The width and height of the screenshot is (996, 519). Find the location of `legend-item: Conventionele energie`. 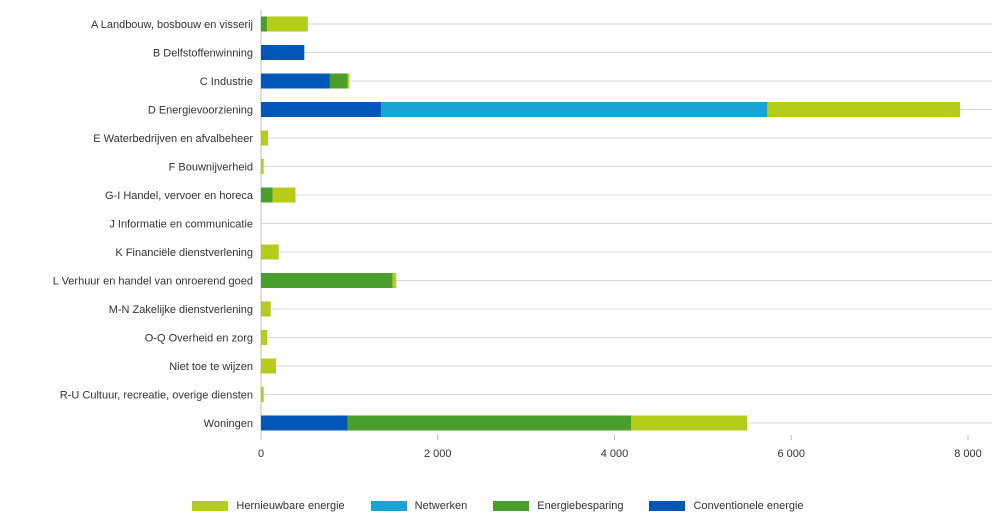

legend-item: Conventionele energie is located at coordinates (726, 506).